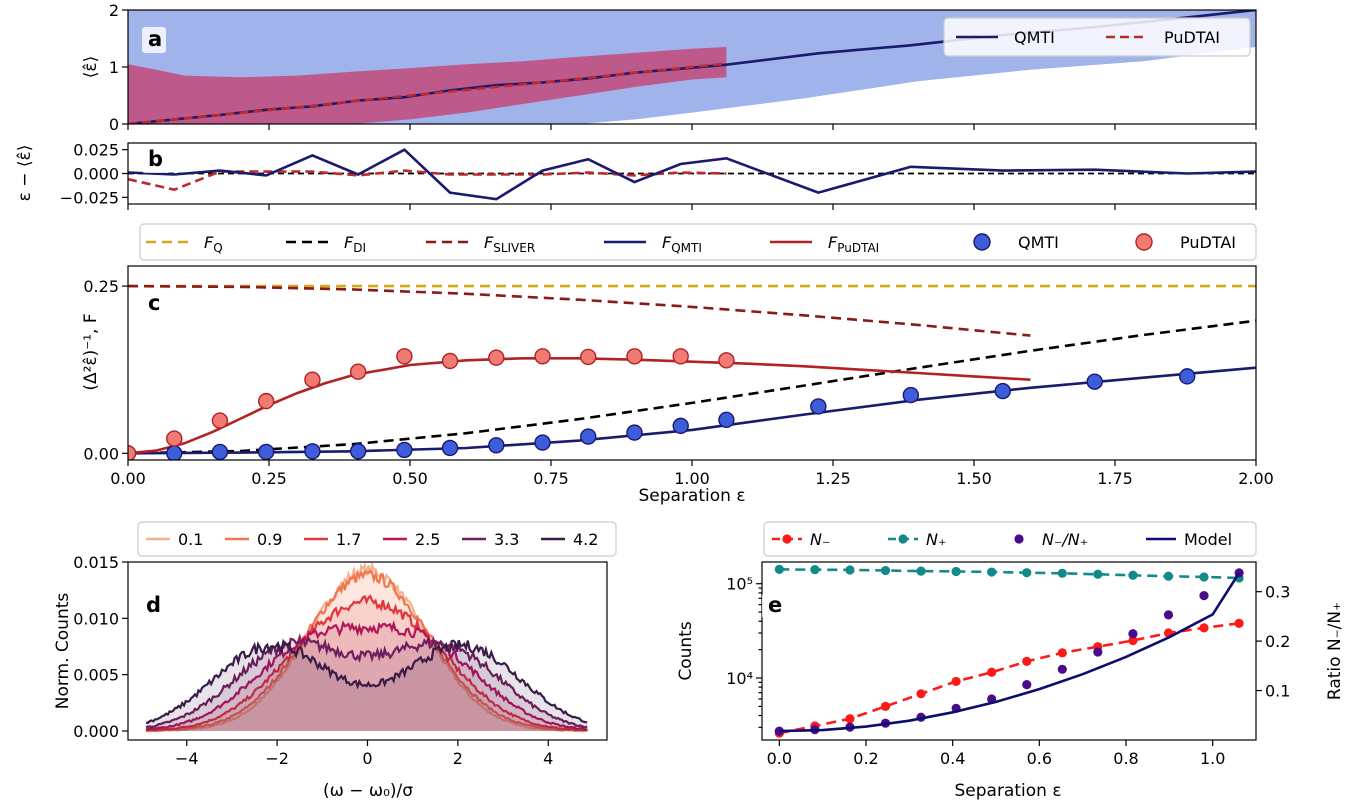 This screenshot has height=811, width=1367. I want to click on x-tick-label: 0.50, so click(410, 478).